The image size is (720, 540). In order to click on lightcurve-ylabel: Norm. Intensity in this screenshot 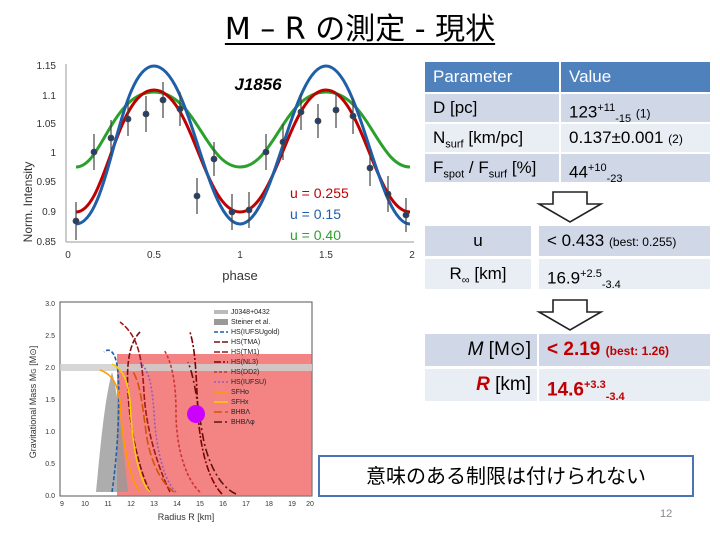, I will do `click(28, 202)`.